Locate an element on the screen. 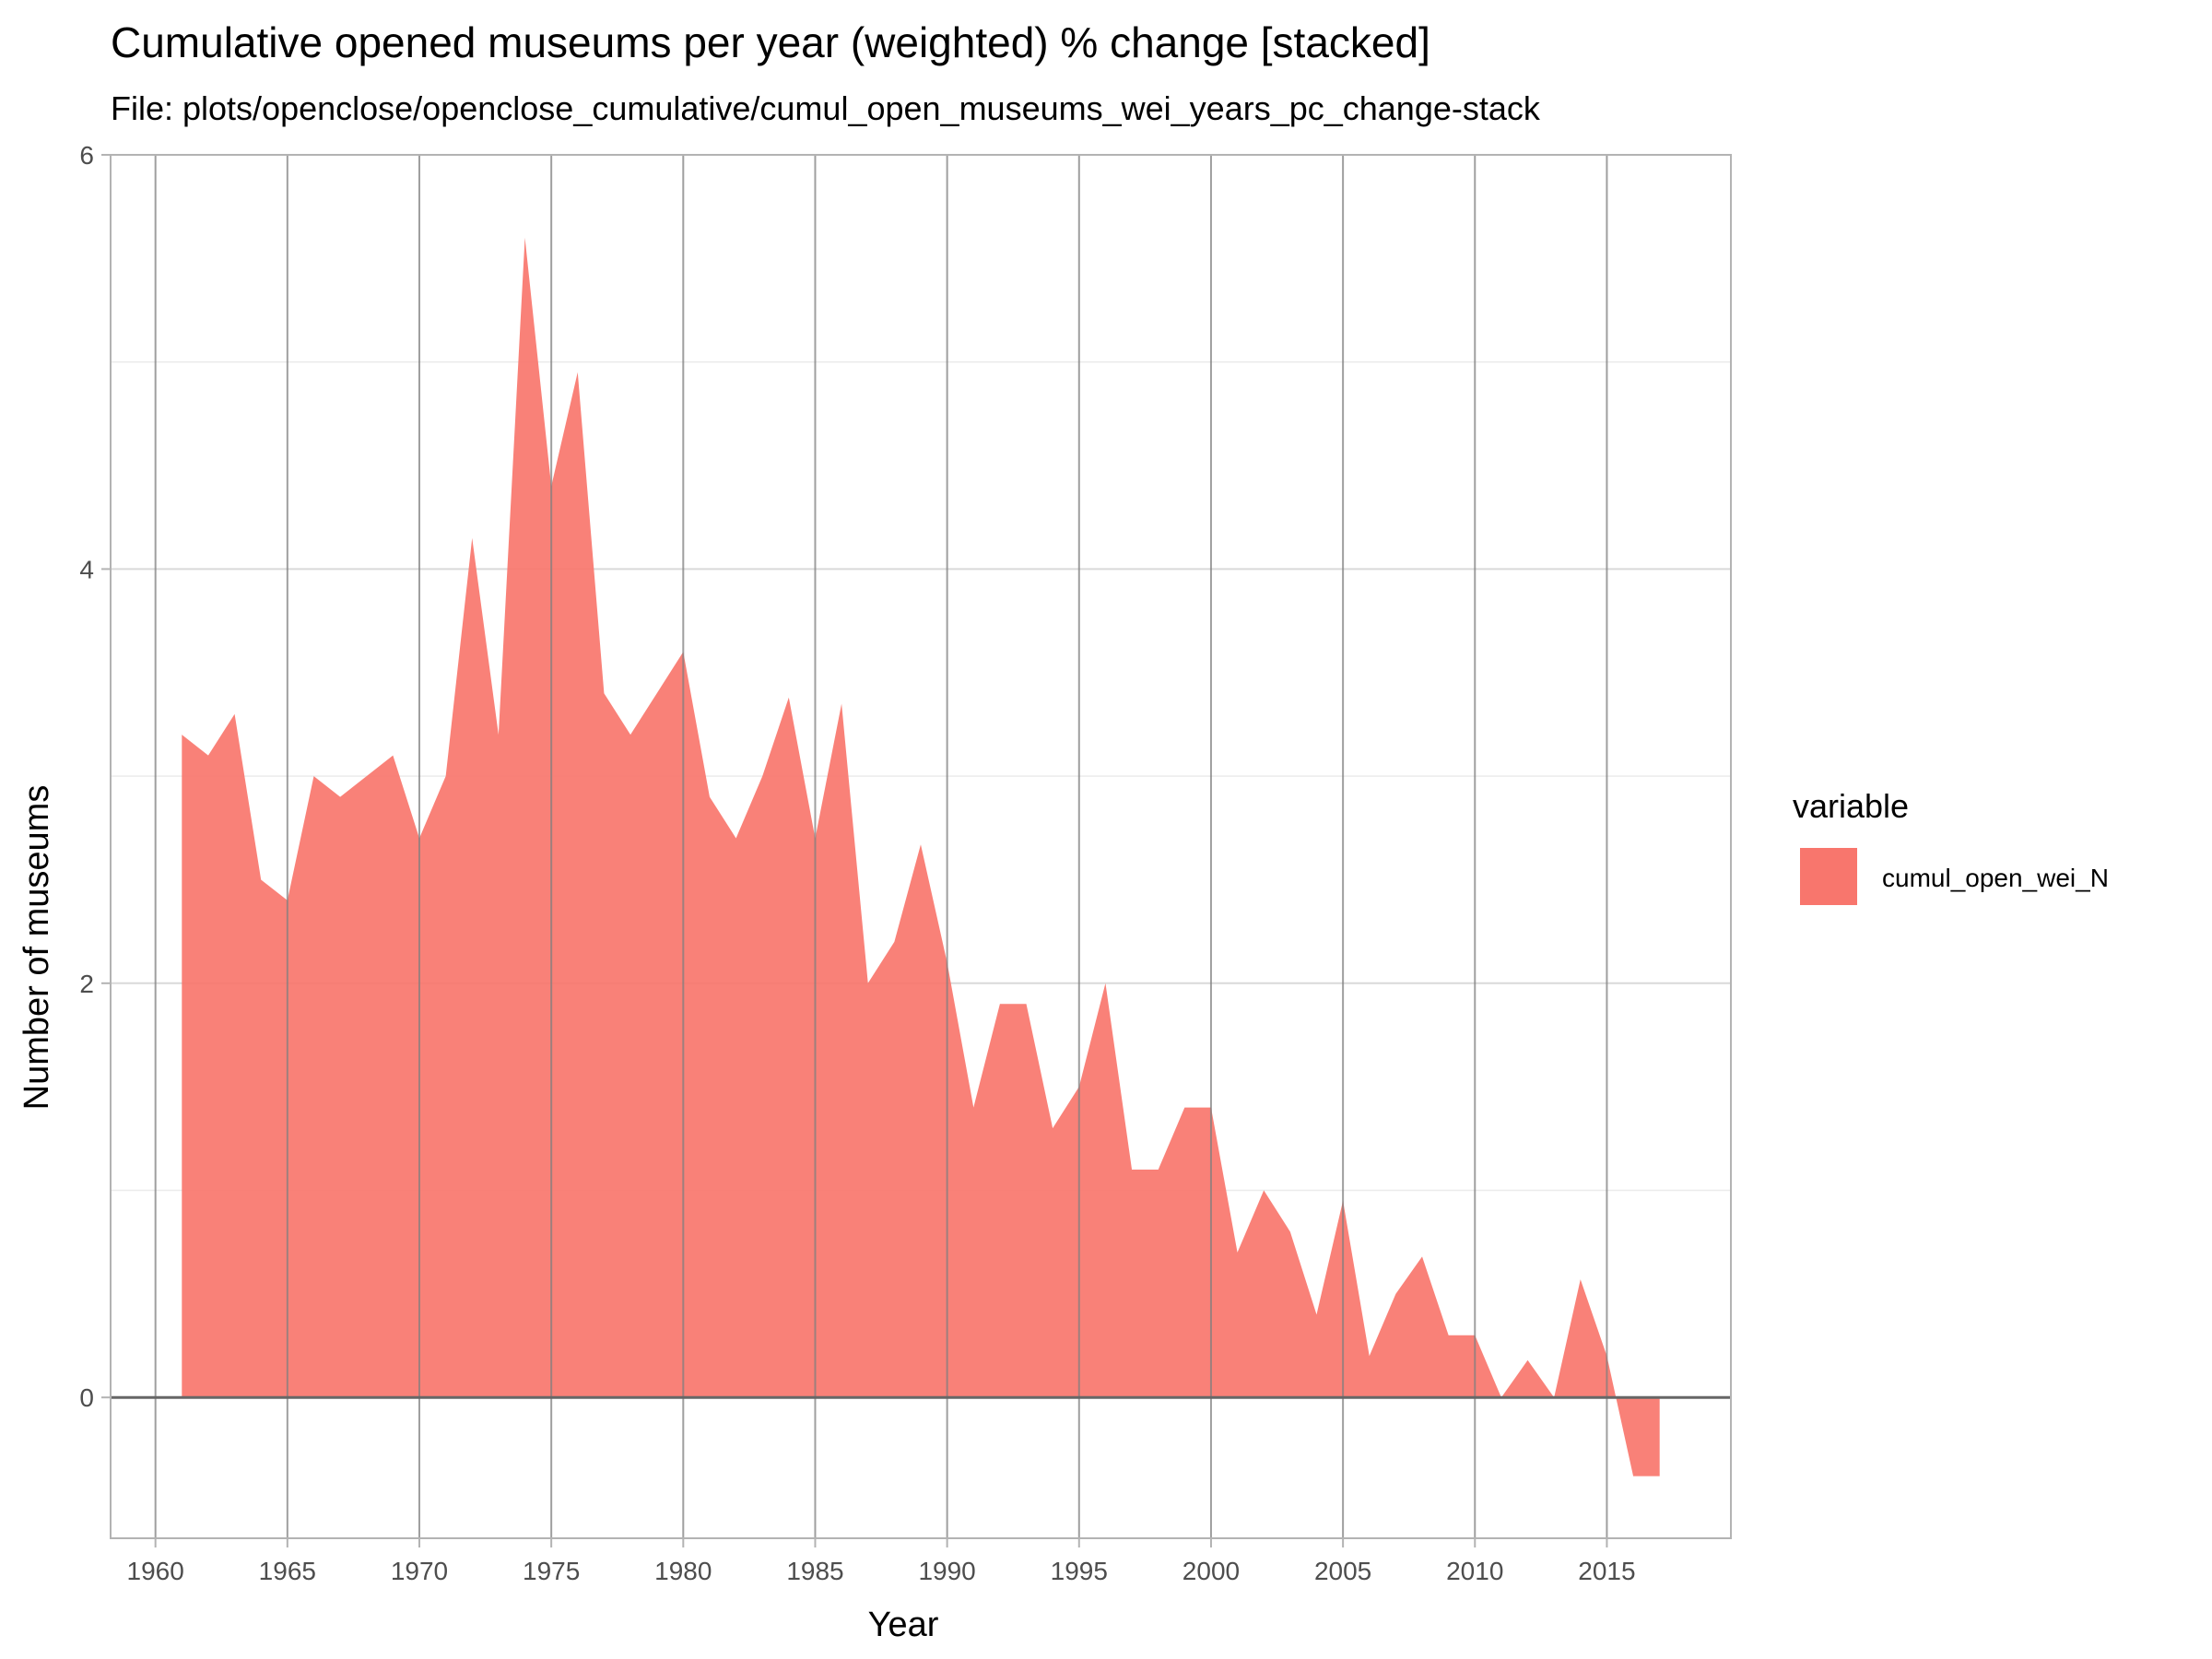 The image size is (2212, 1659). y-axis: 0 2 4 6 is located at coordinates (95, 776).